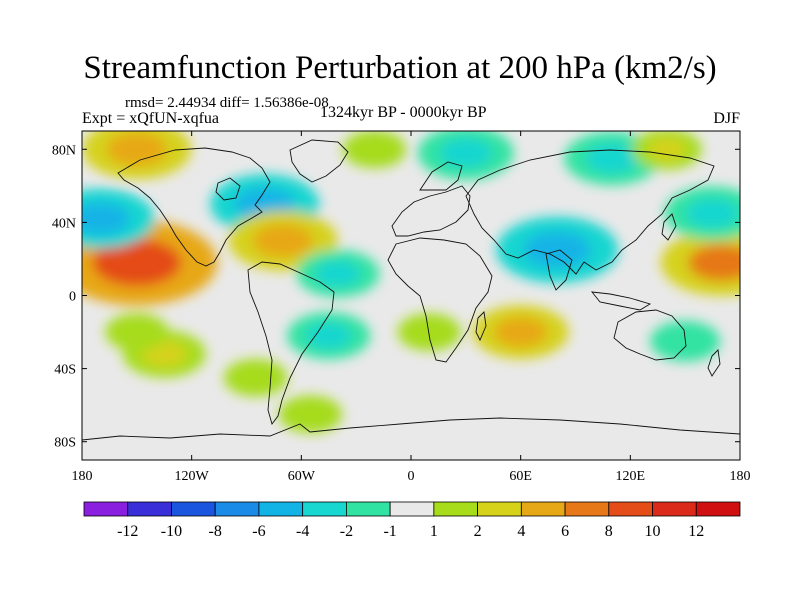  I want to click on colorbar-label-13: 12, so click(696, 531).